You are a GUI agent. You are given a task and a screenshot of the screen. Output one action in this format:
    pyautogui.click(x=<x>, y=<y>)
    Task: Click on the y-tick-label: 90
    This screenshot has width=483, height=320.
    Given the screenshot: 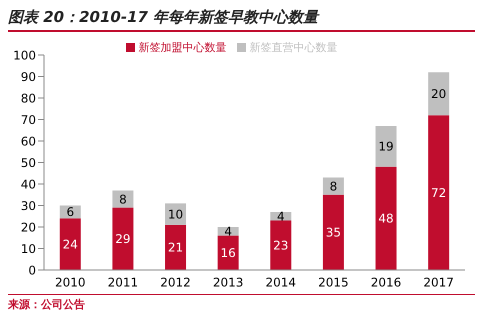 What is the action you would take?
    pyautogui.click(x=28, y=77)
    